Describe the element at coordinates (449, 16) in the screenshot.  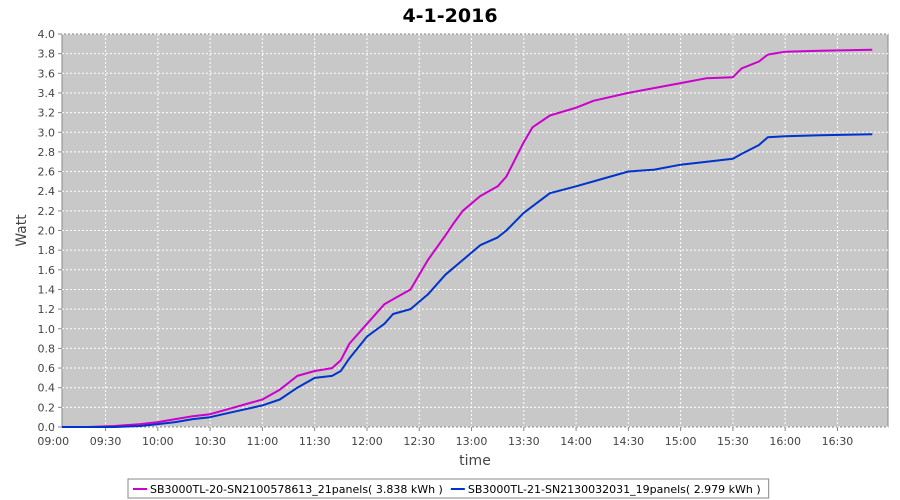
I see `chart-title: 4-1-2016` at that location.